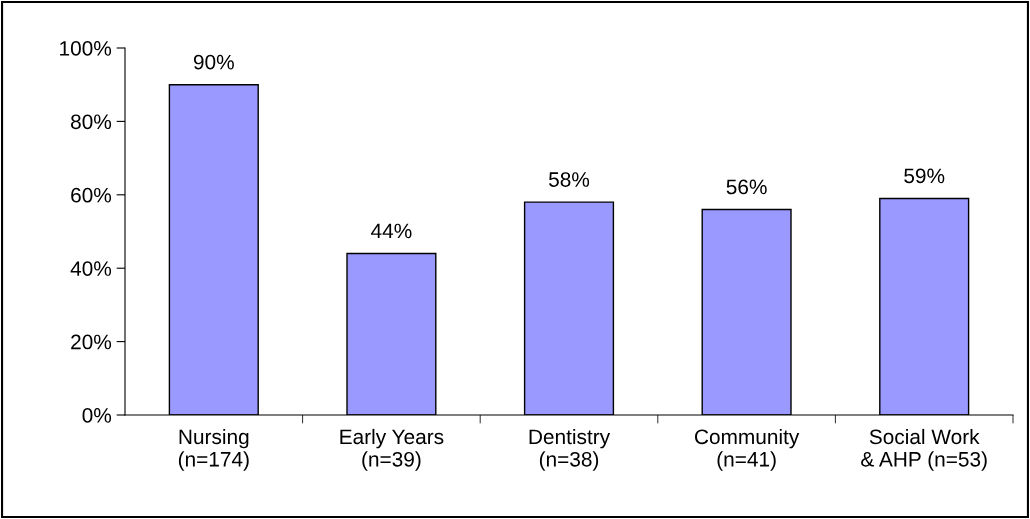 This screenshot has width=1030, height=519. Describe the element at coordinates (392, 449) in the screenshot. I see `x-tick-label: Early Years (n=39)` at that location.